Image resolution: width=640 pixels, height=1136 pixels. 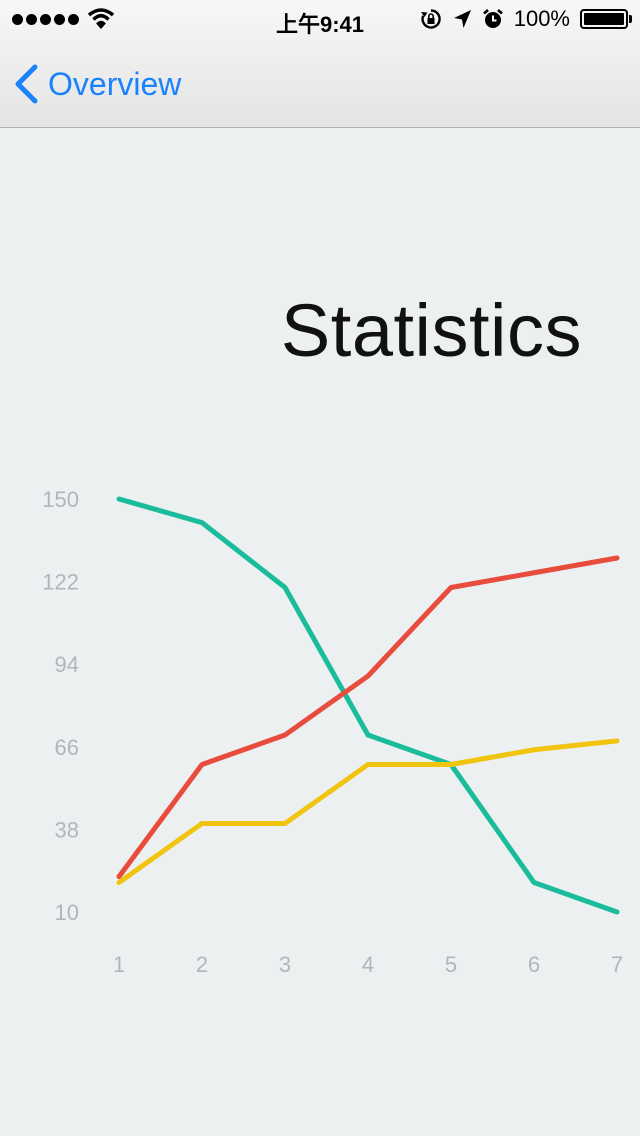 I want to click on x-tick-label: 5, so click(x=451, y=964).